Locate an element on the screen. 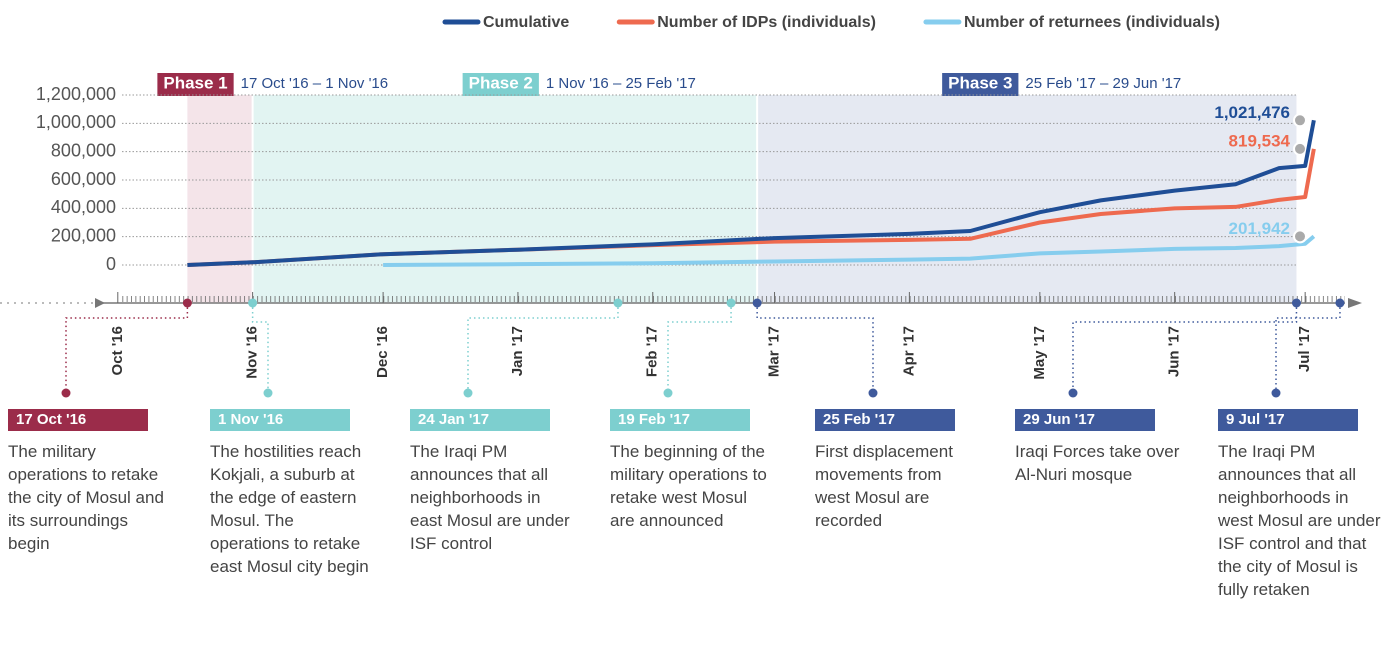 Image resolution: width=1391 pixels, height=666 pixels. x-tick-label: Nov '16 is located at coordinates (252, 352).